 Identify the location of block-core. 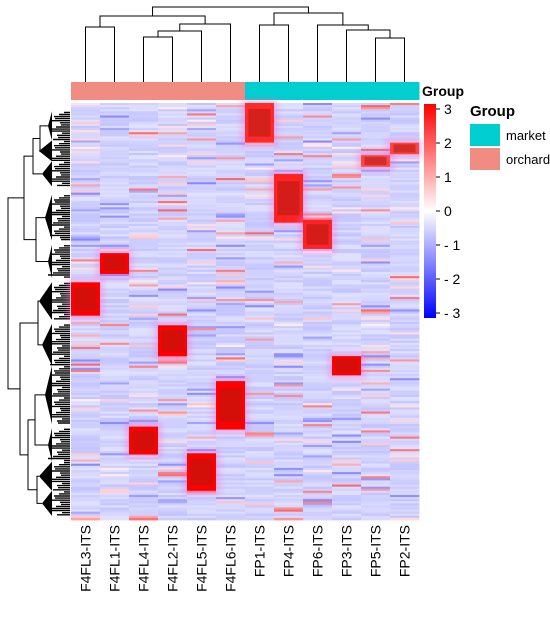
(201, 472).